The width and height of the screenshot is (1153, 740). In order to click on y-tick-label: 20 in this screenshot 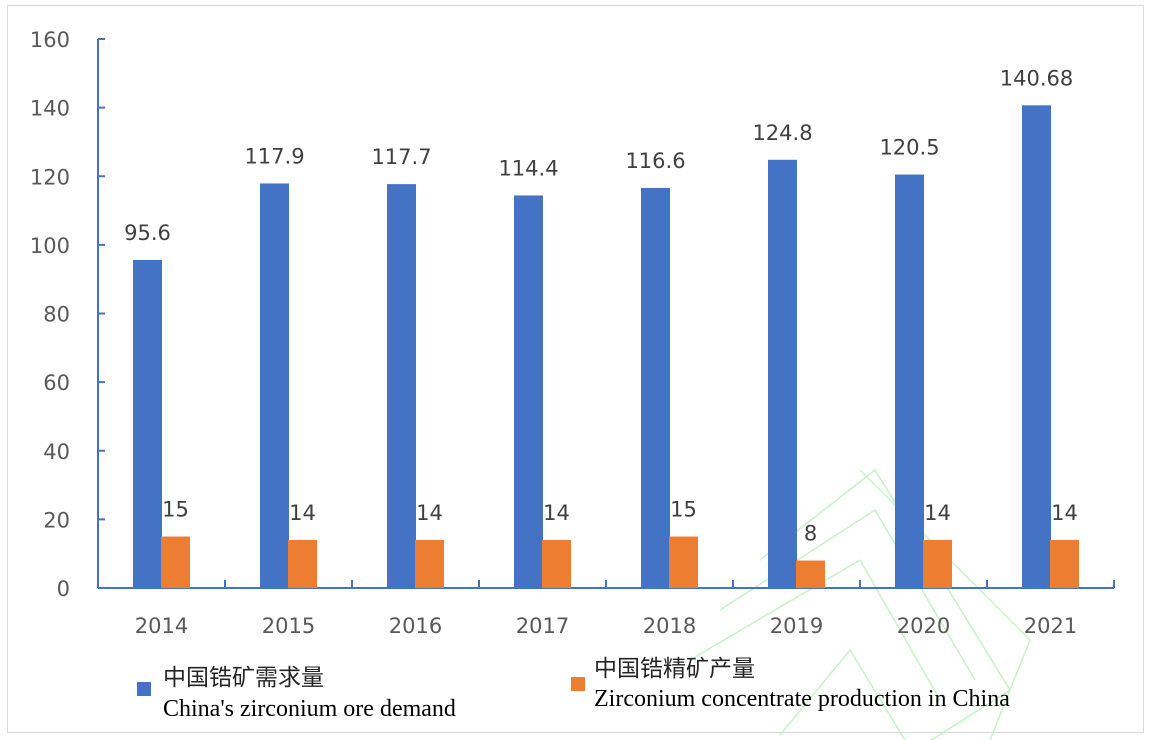, I will do `click(56, 520)`.